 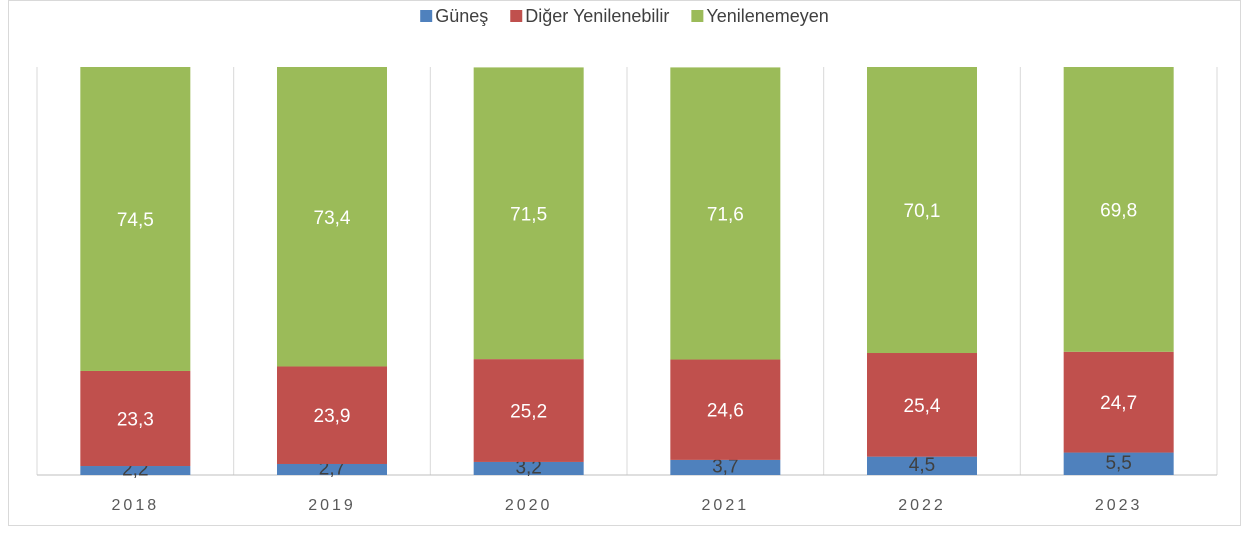 I want to click on data-label: 23,3, so click(x=135, y=420).